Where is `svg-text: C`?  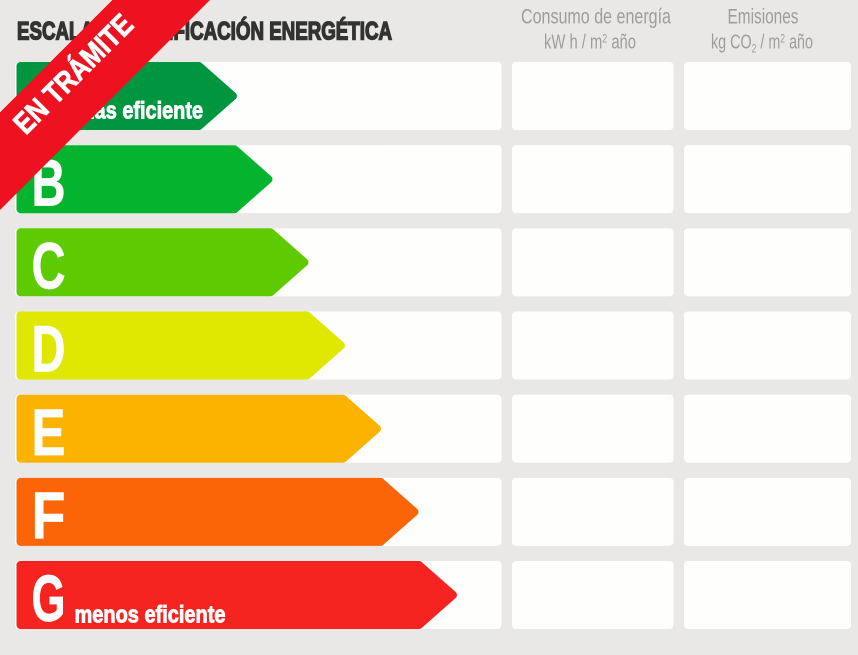 svg-text: C is located at coordinates (49, 266).